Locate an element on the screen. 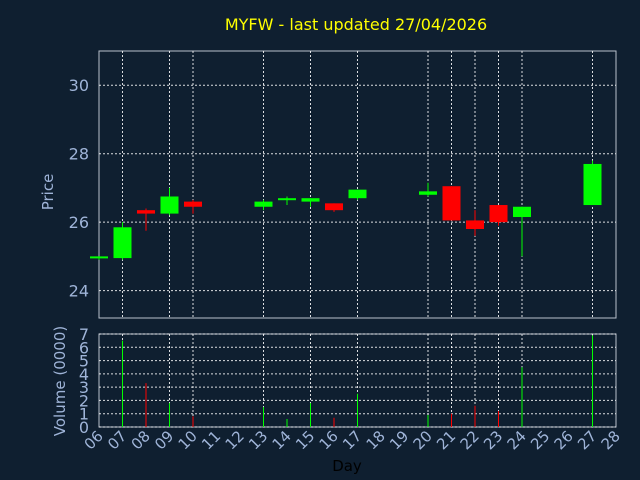 The image size is (640, 480). chart-title: MYFW - last updated 27/04/2026 is located at coordinates (356, 24).